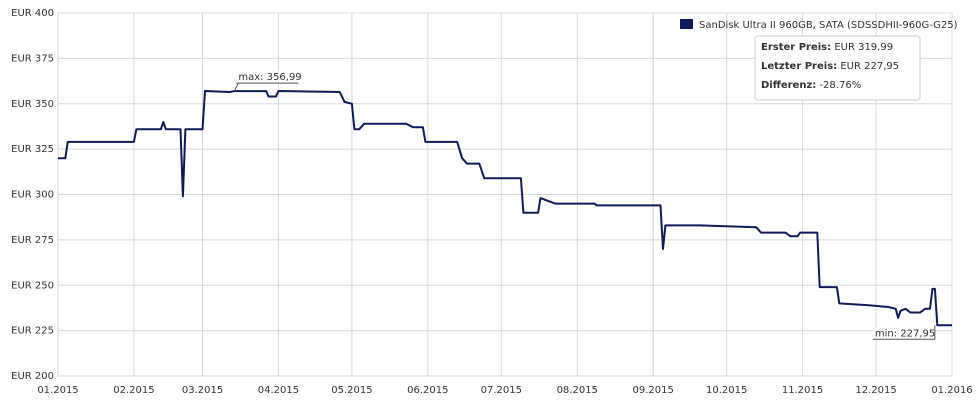 This screenshot has height=406, width=977. I want to click on annotation-leader, so click(236, 87).